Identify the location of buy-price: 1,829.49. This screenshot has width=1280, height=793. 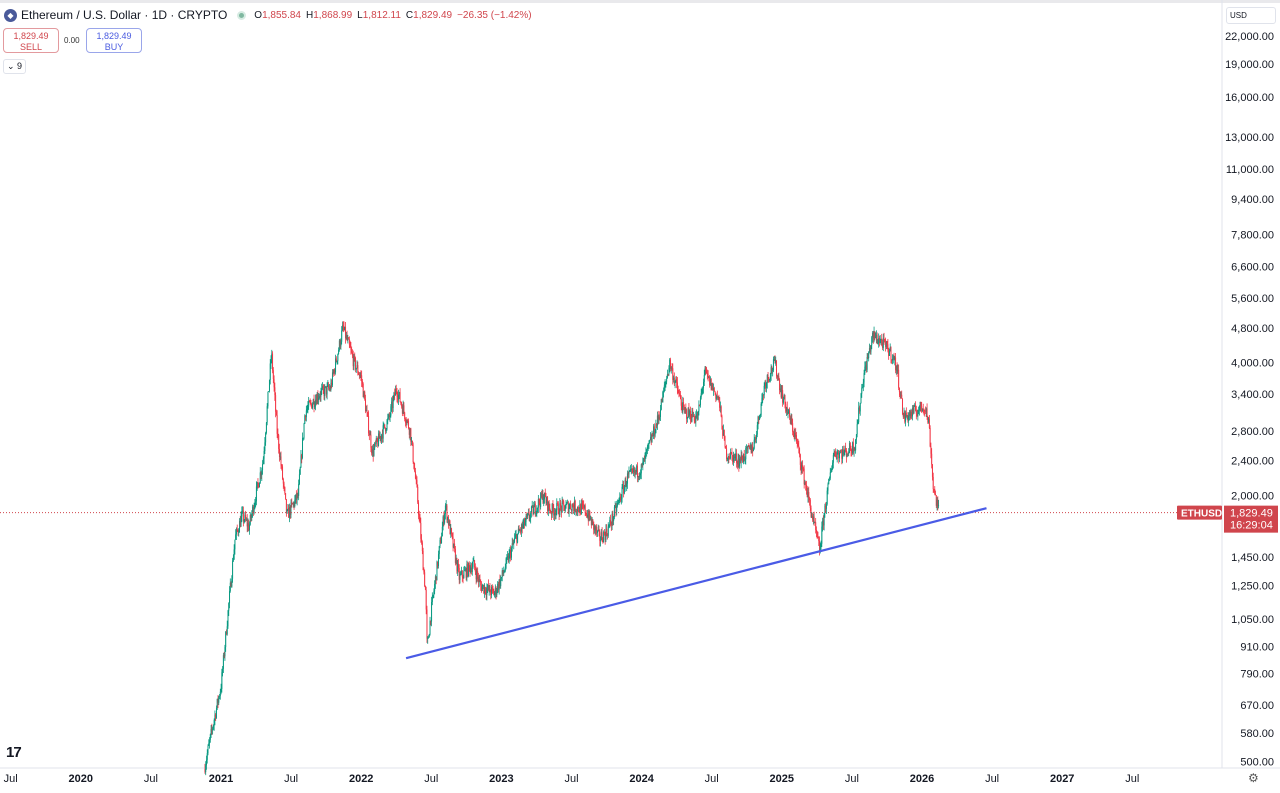
(114, 36).